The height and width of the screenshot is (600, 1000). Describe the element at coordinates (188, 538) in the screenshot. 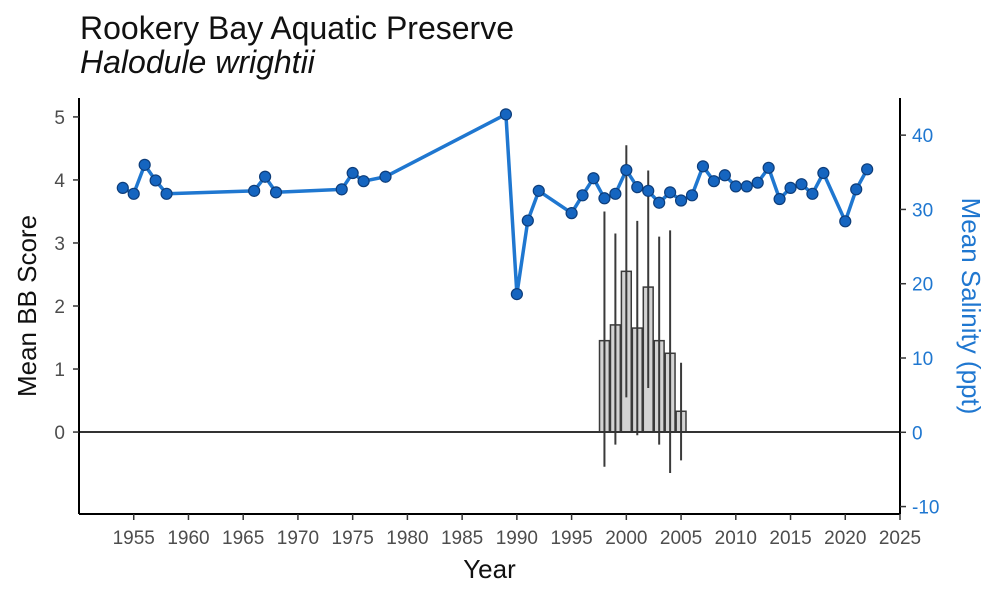

I see `x-tick-label: 1960` at that location.